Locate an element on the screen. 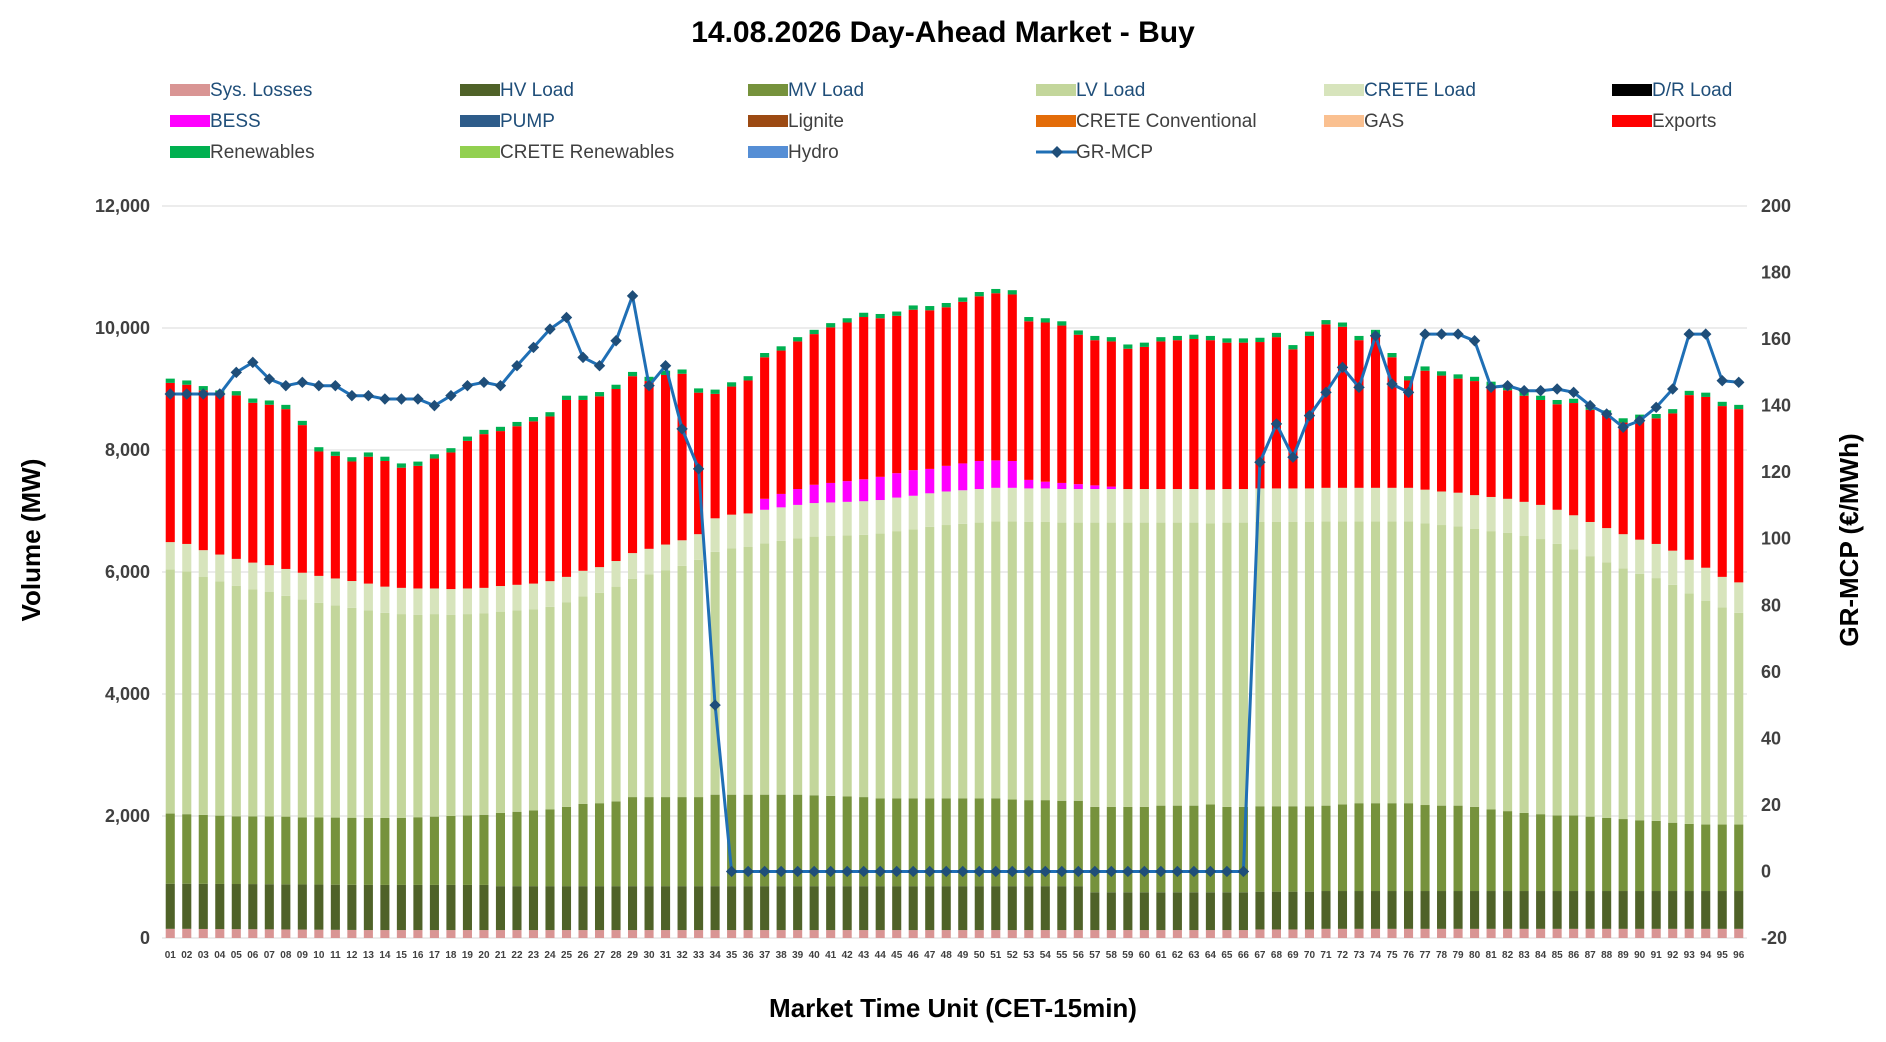 This screenshot has width=1886, height=1042. legend-swatch is located at coordinates (480, 90).